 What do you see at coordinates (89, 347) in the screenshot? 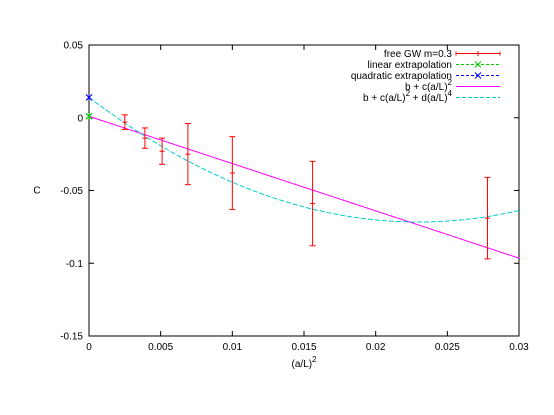
I see `x-tick-label: 0` at bounding box center [89, 347].